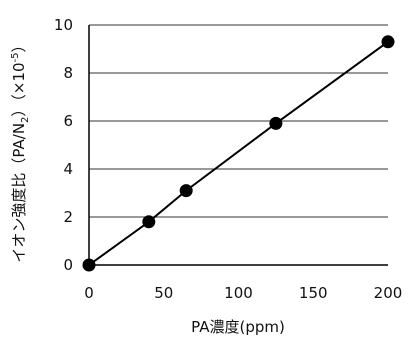 The width and height of the screenshot is (408, 338). What do you see at coordinates (68, 73) in the screenshot?
I see `y-tick-label: 8` at bounding box center [68, 73].